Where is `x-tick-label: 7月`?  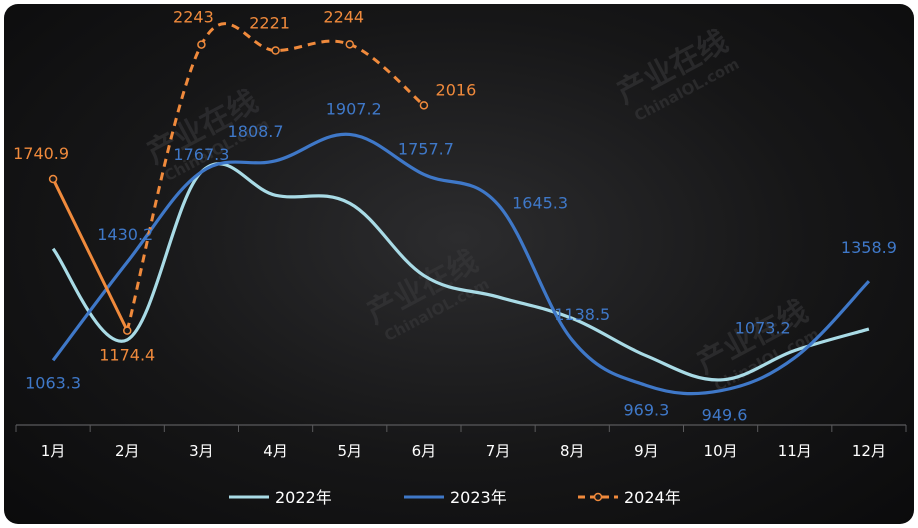 x-tick-label: 7月 is located at coordinates (498, 451).